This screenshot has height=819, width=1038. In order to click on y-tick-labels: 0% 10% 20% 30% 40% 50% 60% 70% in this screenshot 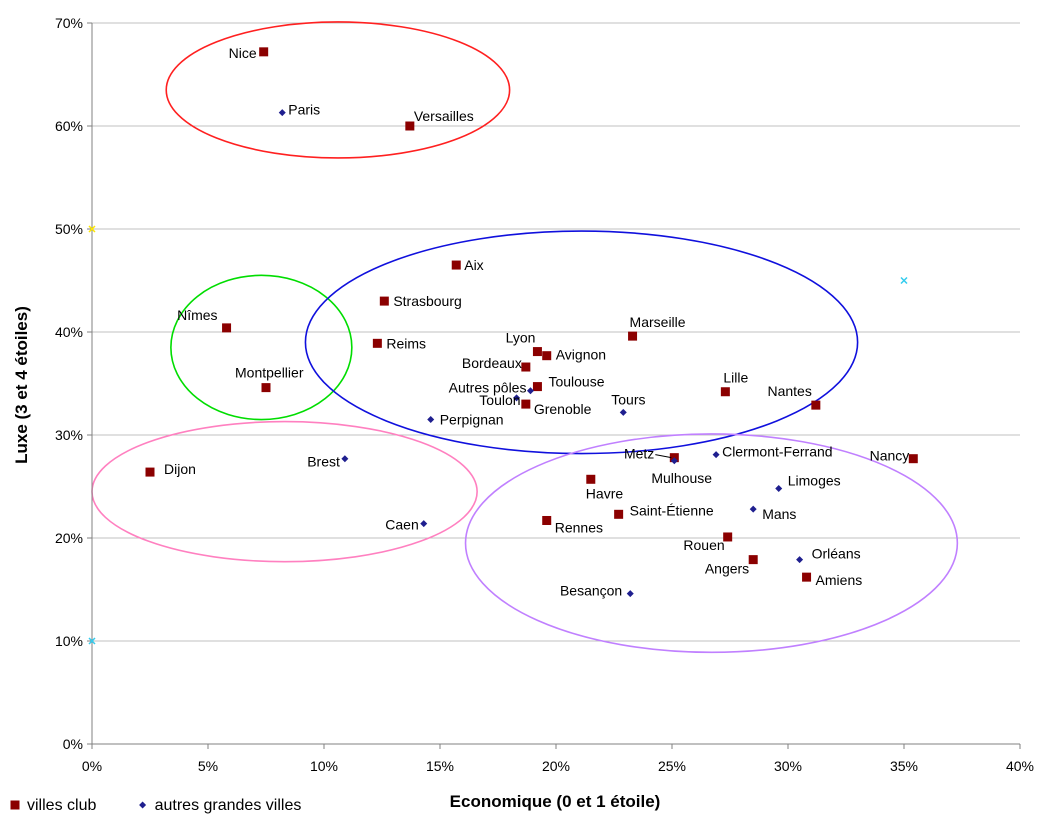, I will do `click(73, 383)`.